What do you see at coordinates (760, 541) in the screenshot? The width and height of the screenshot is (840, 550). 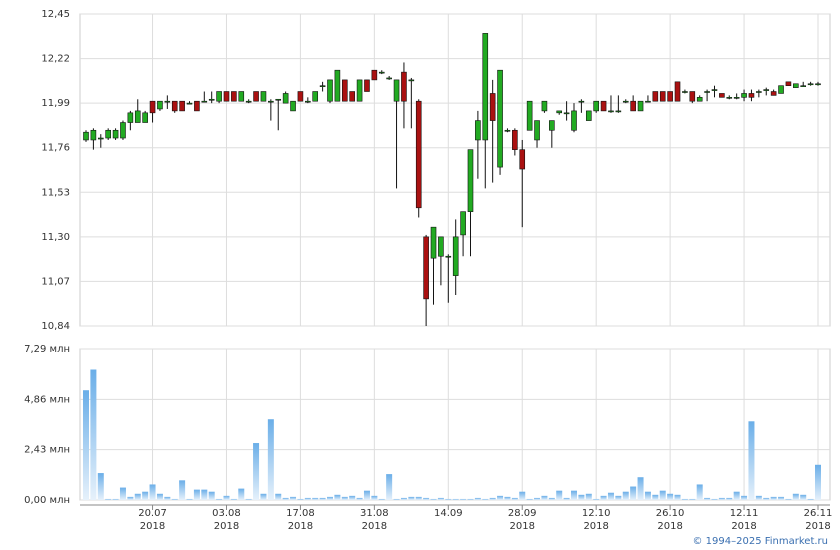 I see `footer: © 1994–2025 Finmarket.ru` at bounding box center [760, 541].